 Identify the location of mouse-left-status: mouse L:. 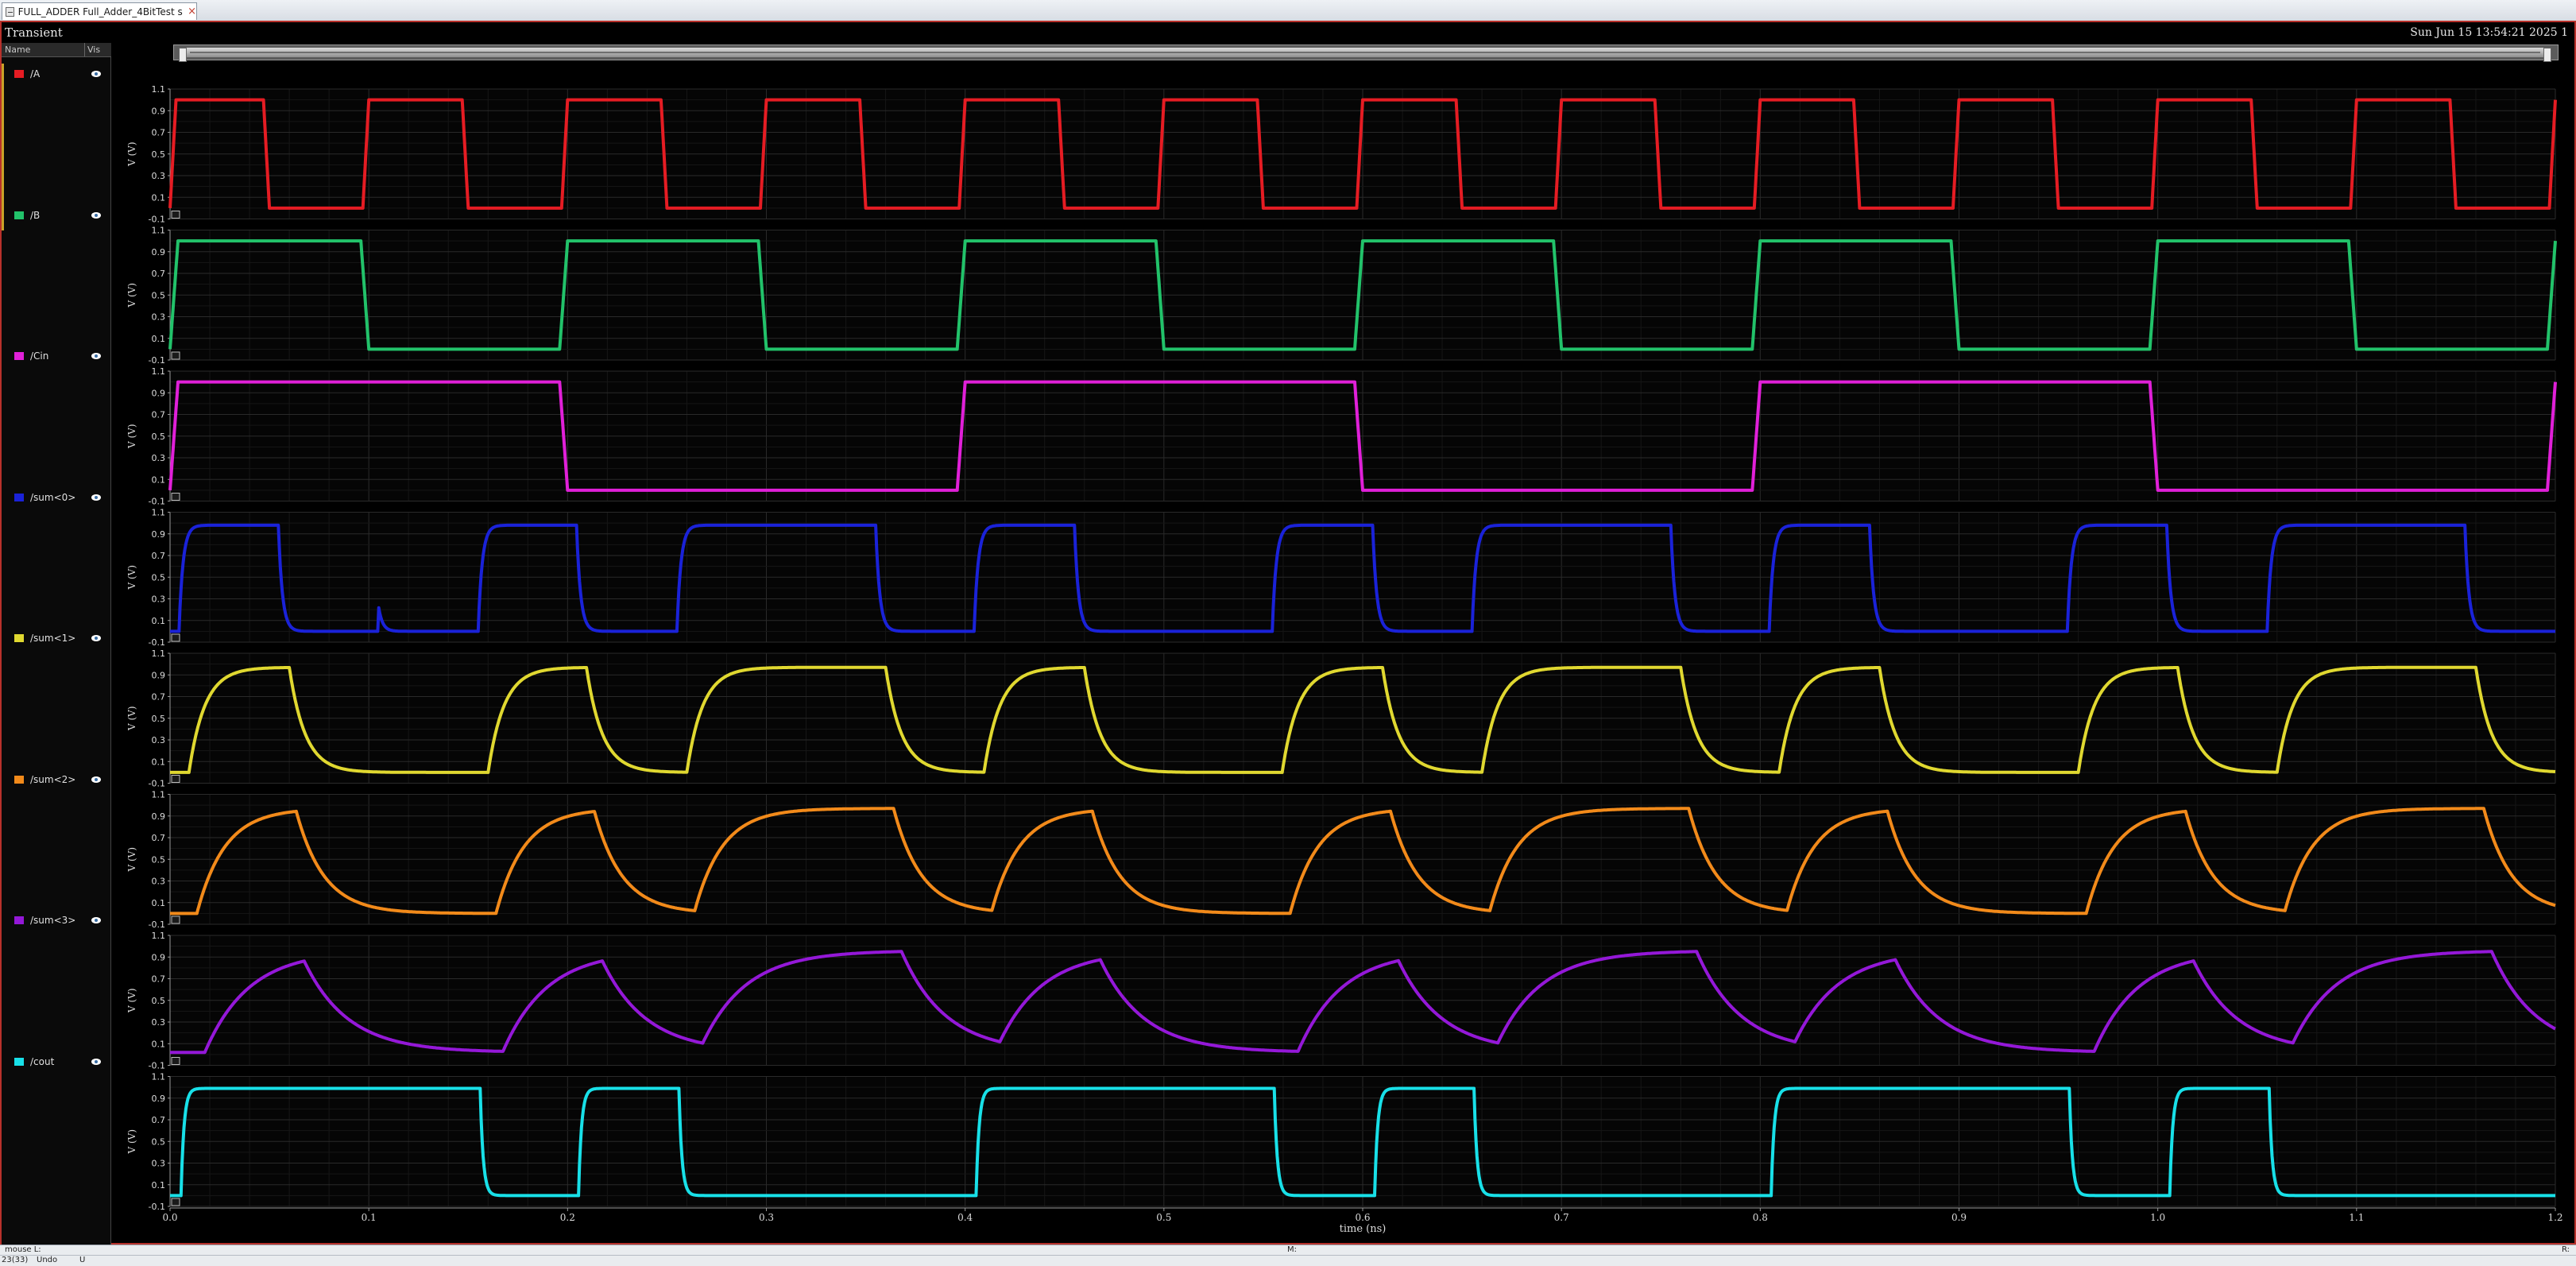
(23, 1249).